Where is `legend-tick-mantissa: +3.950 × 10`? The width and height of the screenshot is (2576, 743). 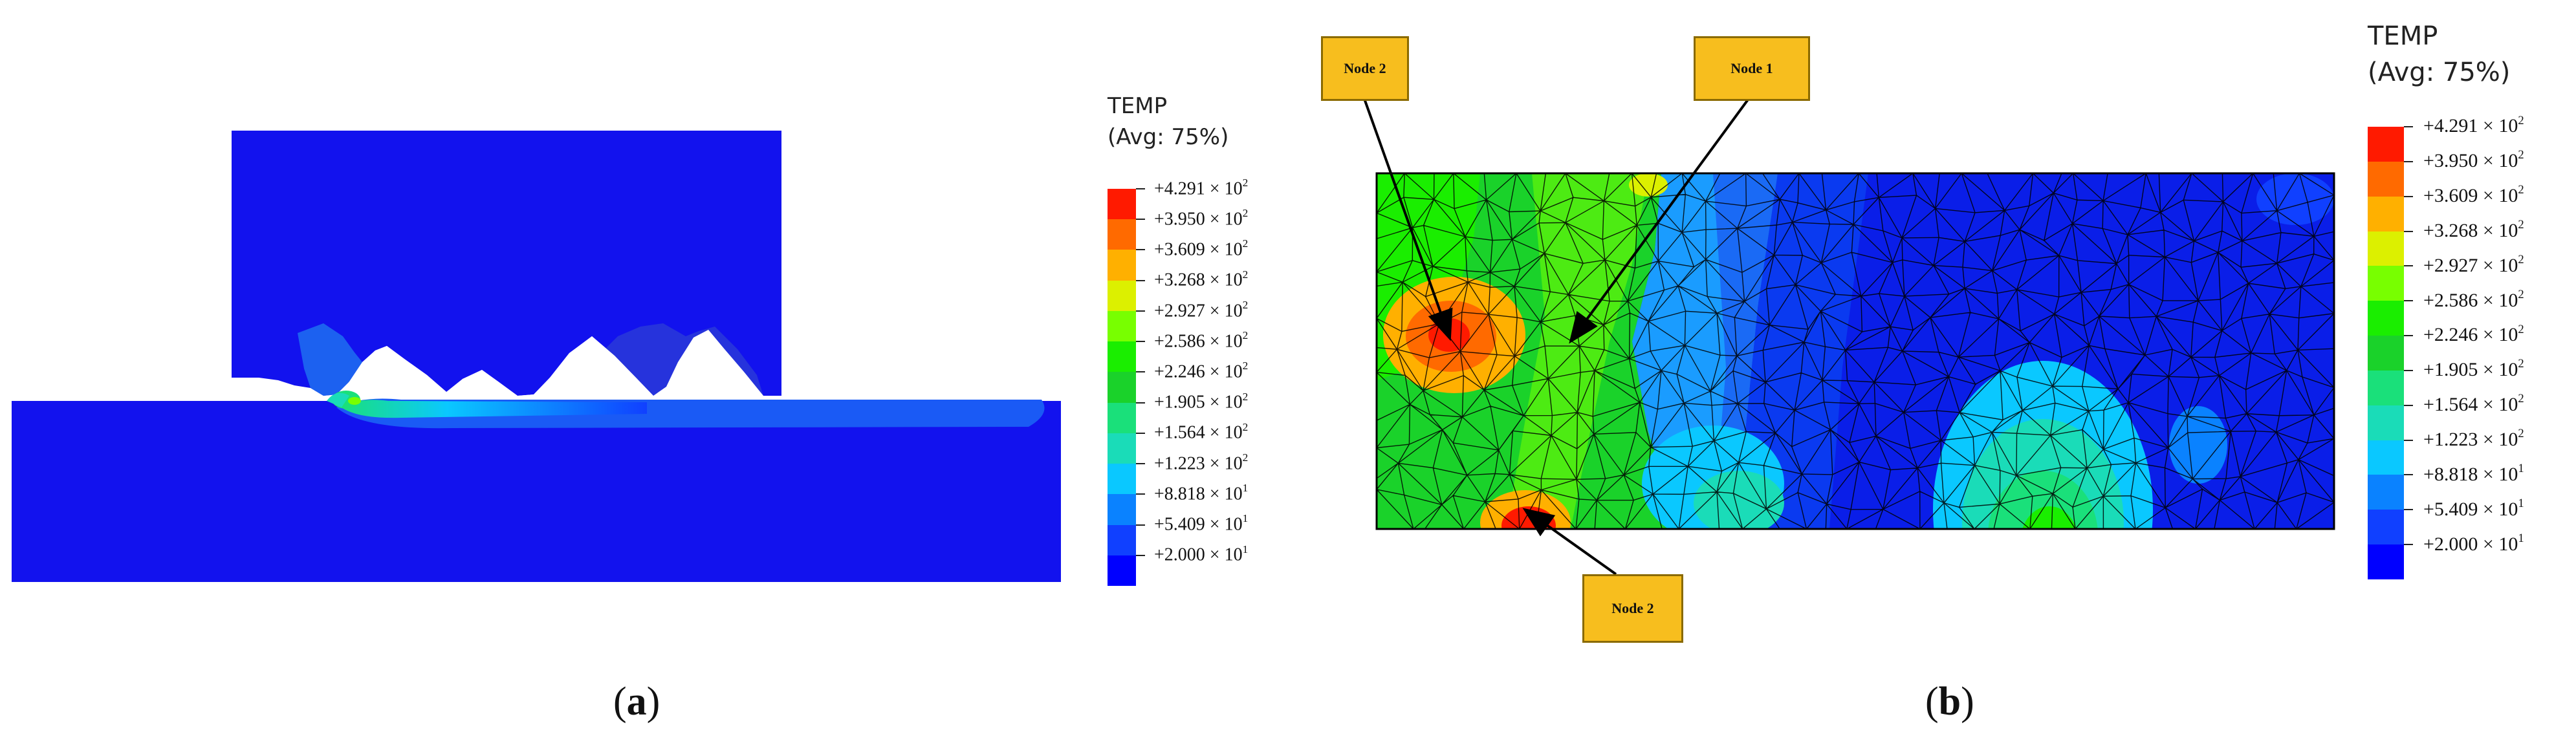 legend-tick-mantissa: +3.950 × 10 is located at coordinates (2470, 161).